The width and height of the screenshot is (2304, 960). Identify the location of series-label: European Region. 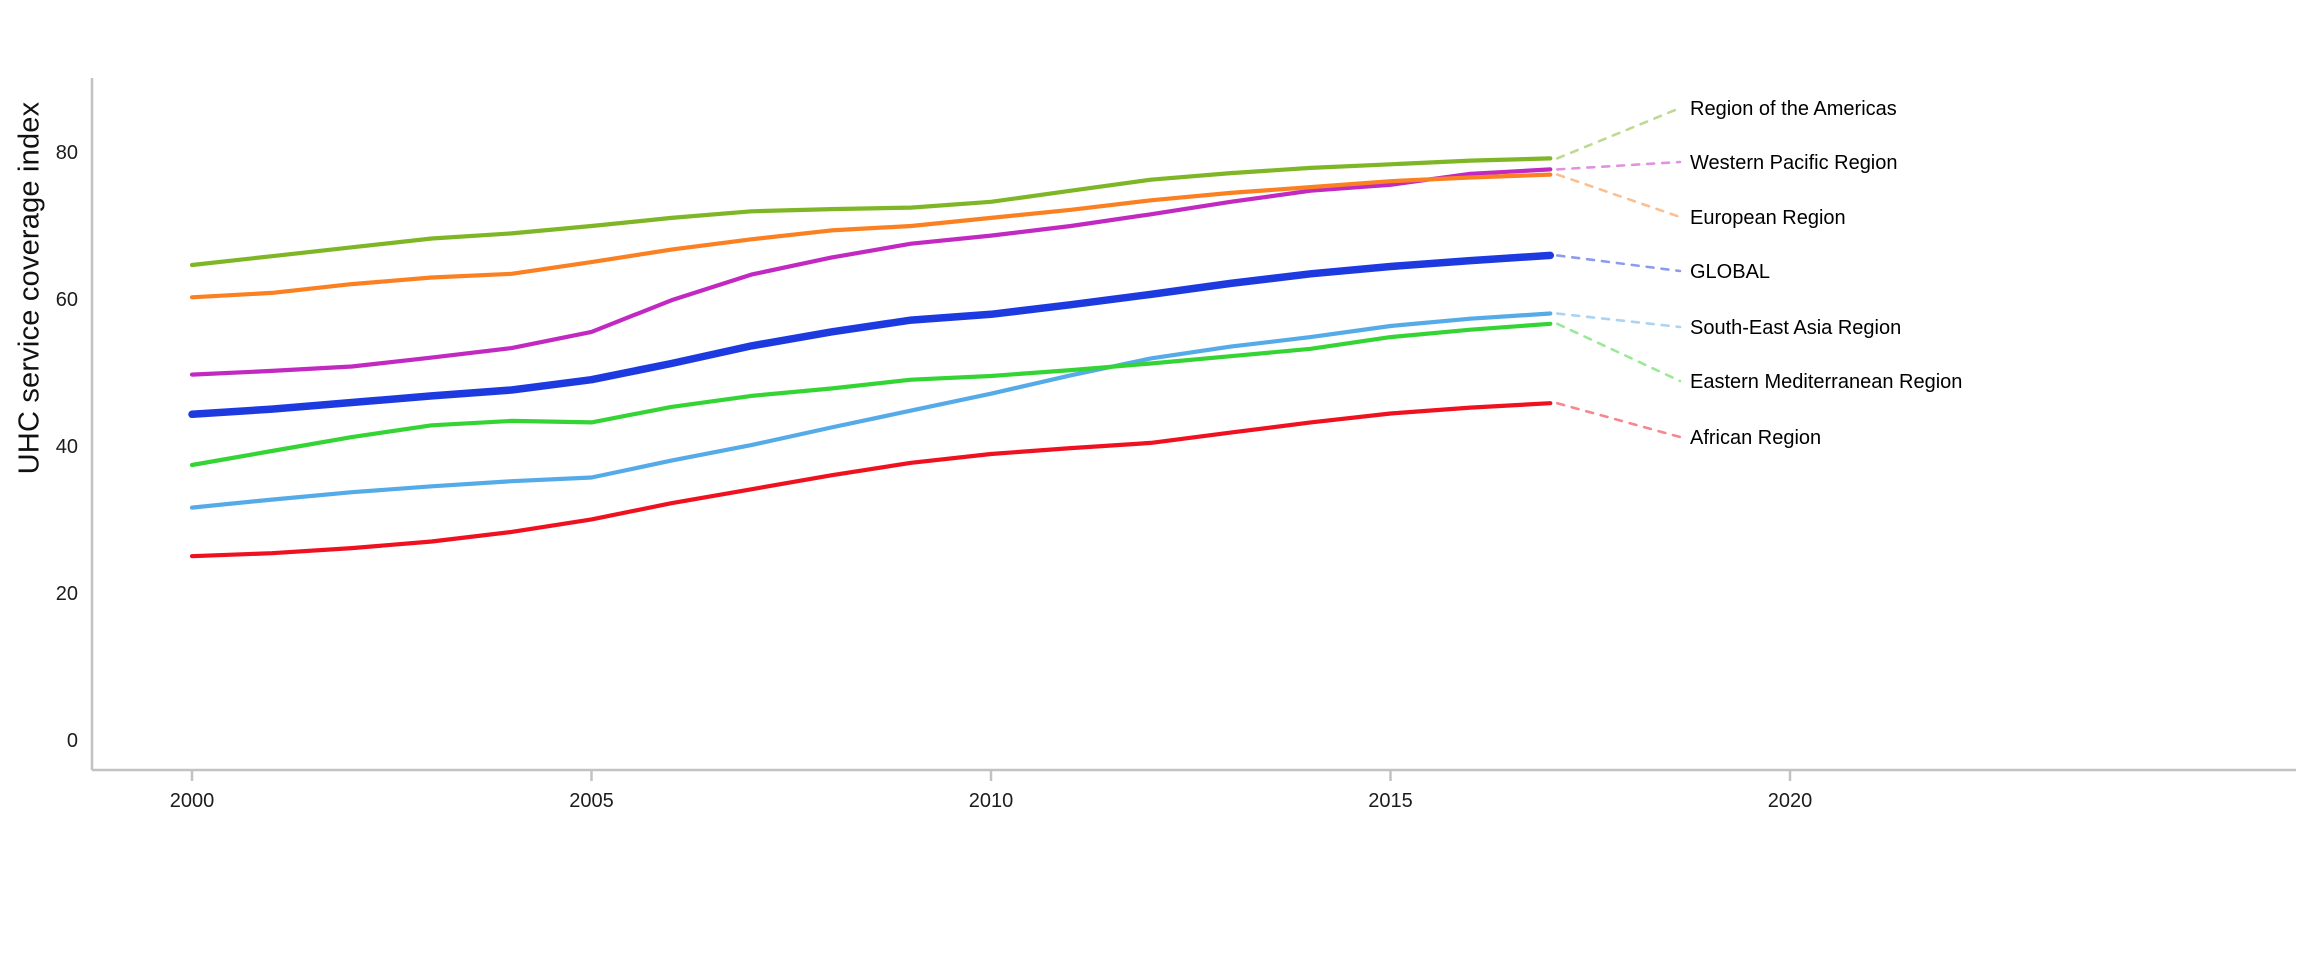
(1768, 218).